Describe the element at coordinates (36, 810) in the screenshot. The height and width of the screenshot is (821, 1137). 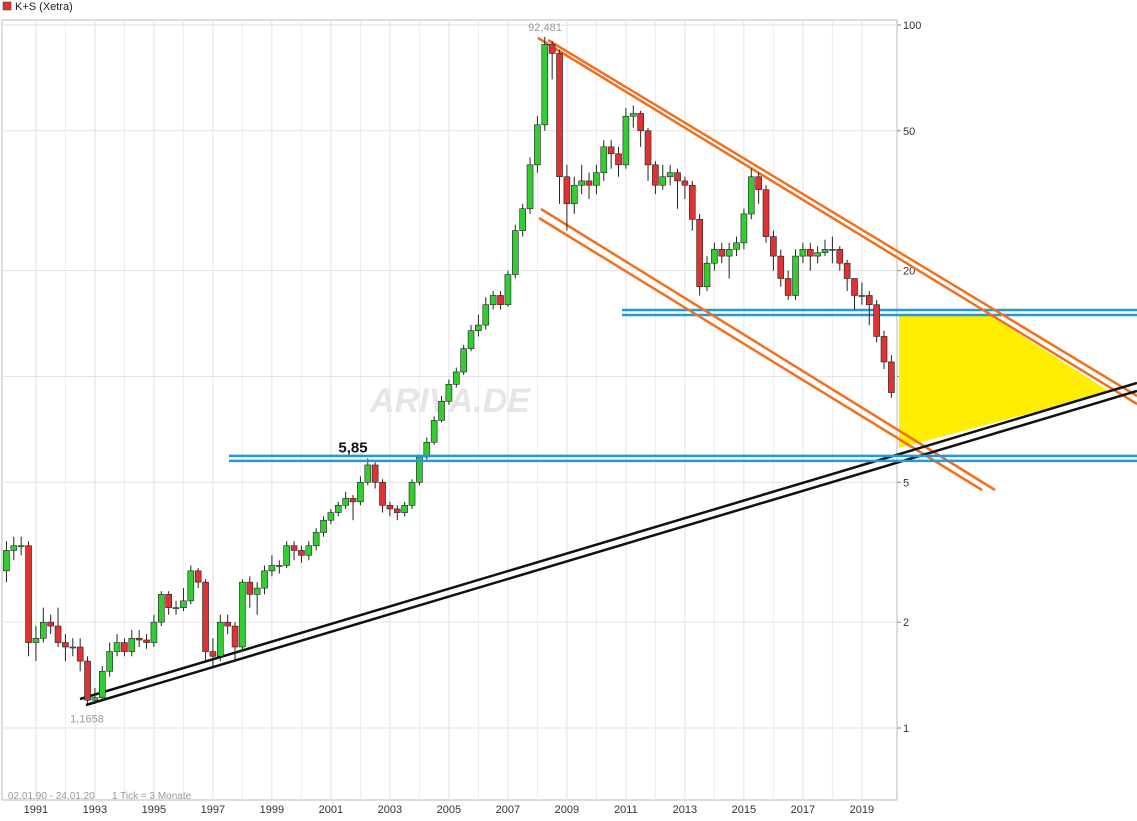
I see `x-tick-label: 1991` at that location.